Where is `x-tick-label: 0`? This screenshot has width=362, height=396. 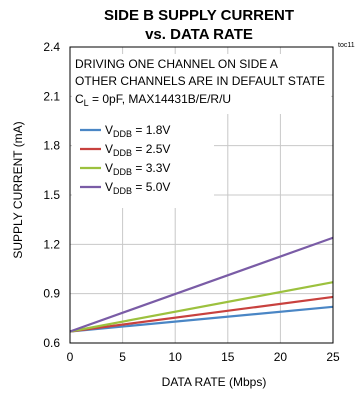 x-tick-label: 0 is located at coordinates (70, 357).